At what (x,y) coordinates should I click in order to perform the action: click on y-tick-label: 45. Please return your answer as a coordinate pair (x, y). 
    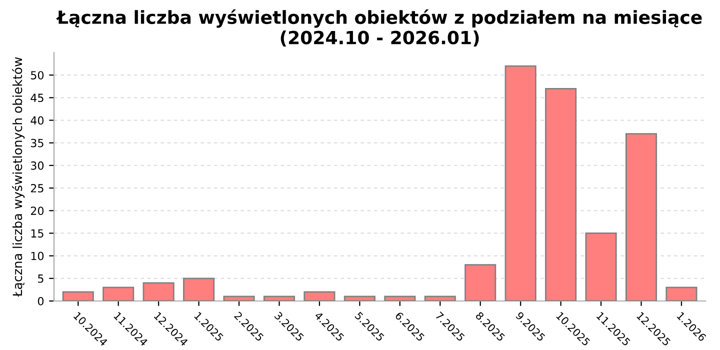
    Looking at the image, I should click on (37, 98).